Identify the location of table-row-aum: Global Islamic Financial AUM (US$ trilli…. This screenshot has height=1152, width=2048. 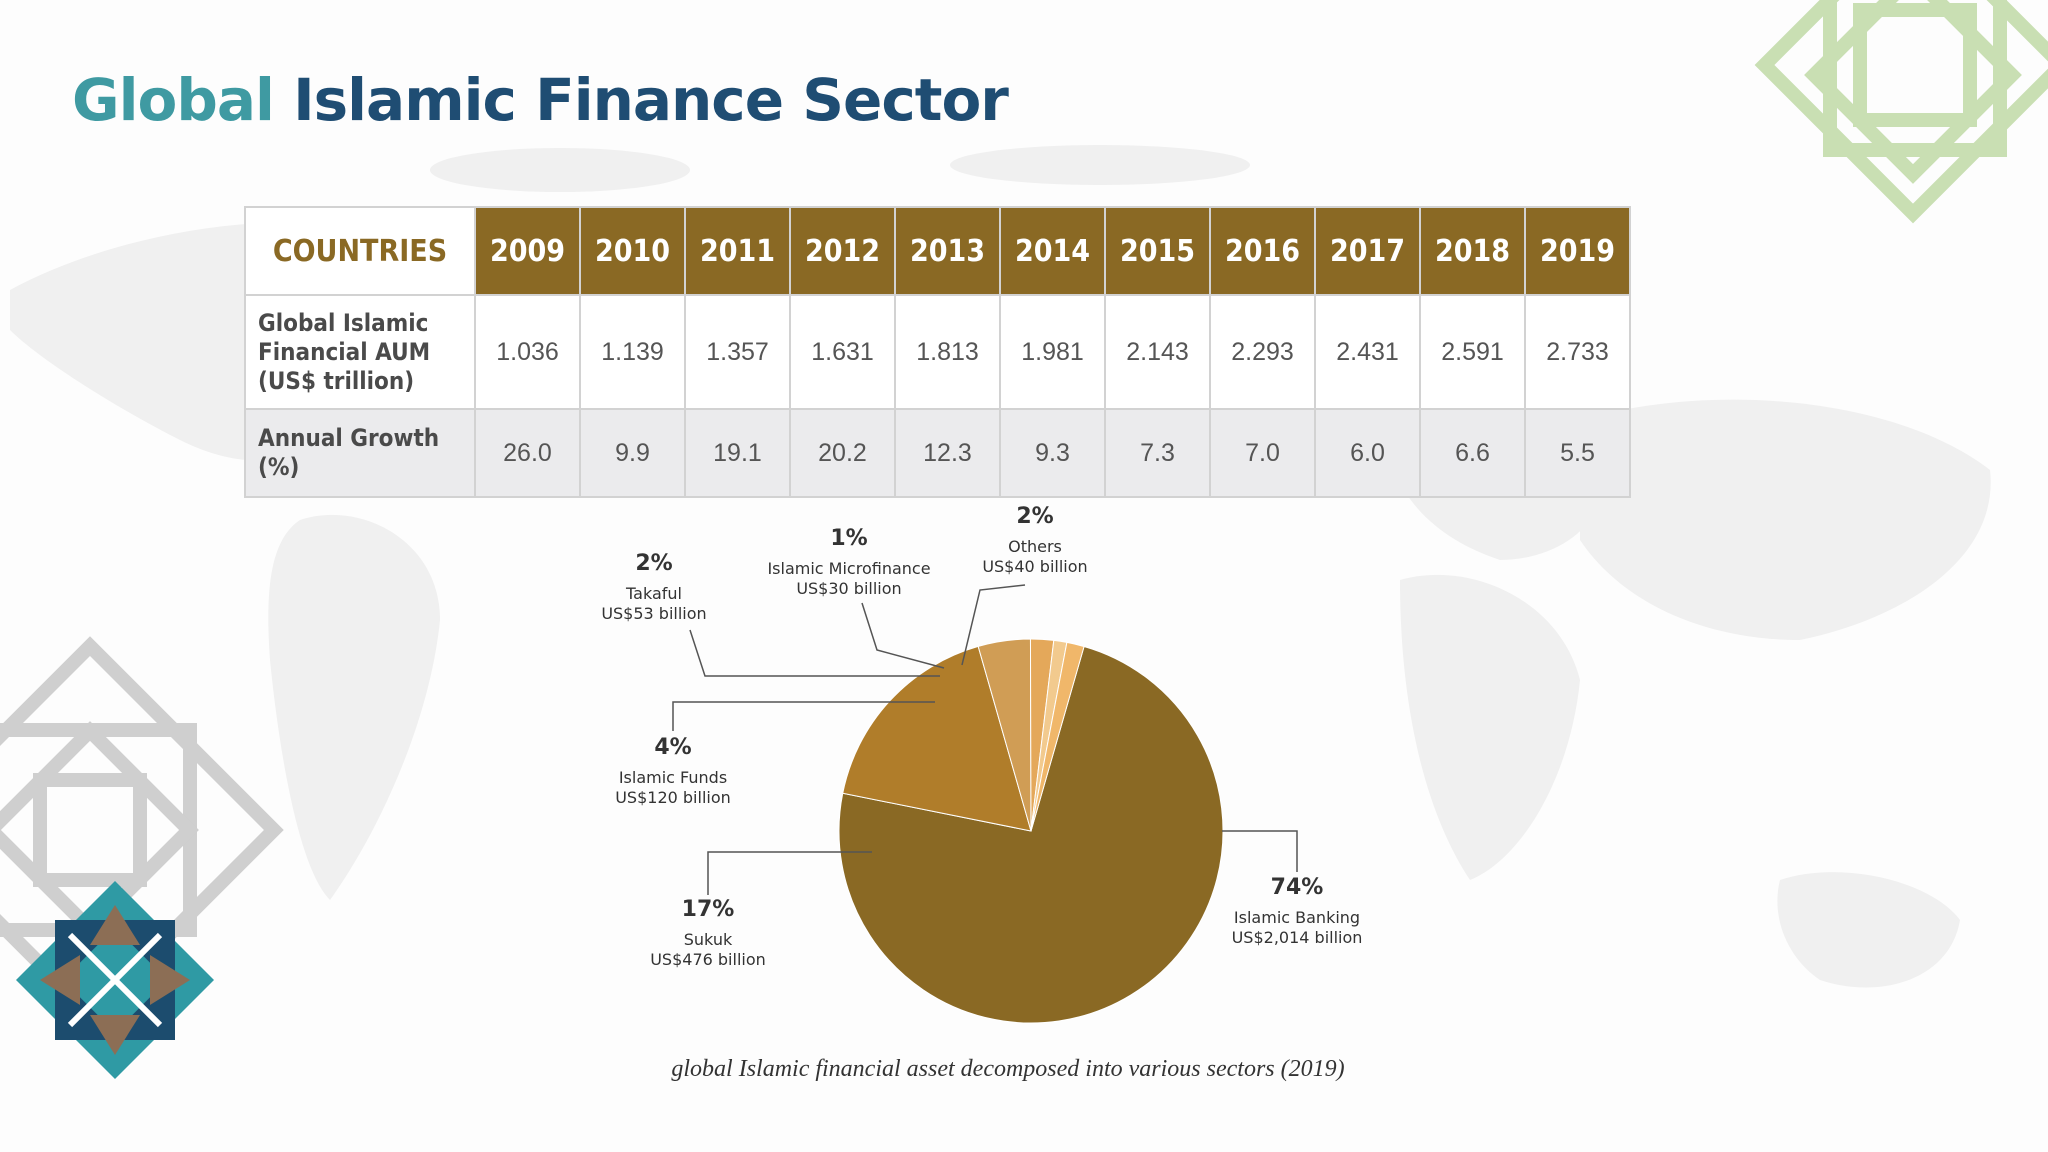
(937, 352).